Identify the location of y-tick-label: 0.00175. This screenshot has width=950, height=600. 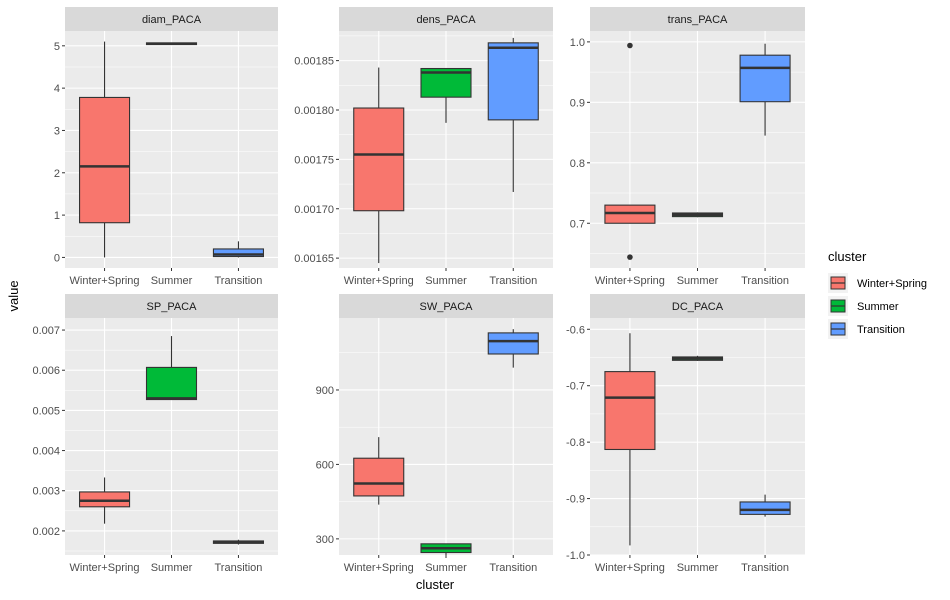
(314, 160).